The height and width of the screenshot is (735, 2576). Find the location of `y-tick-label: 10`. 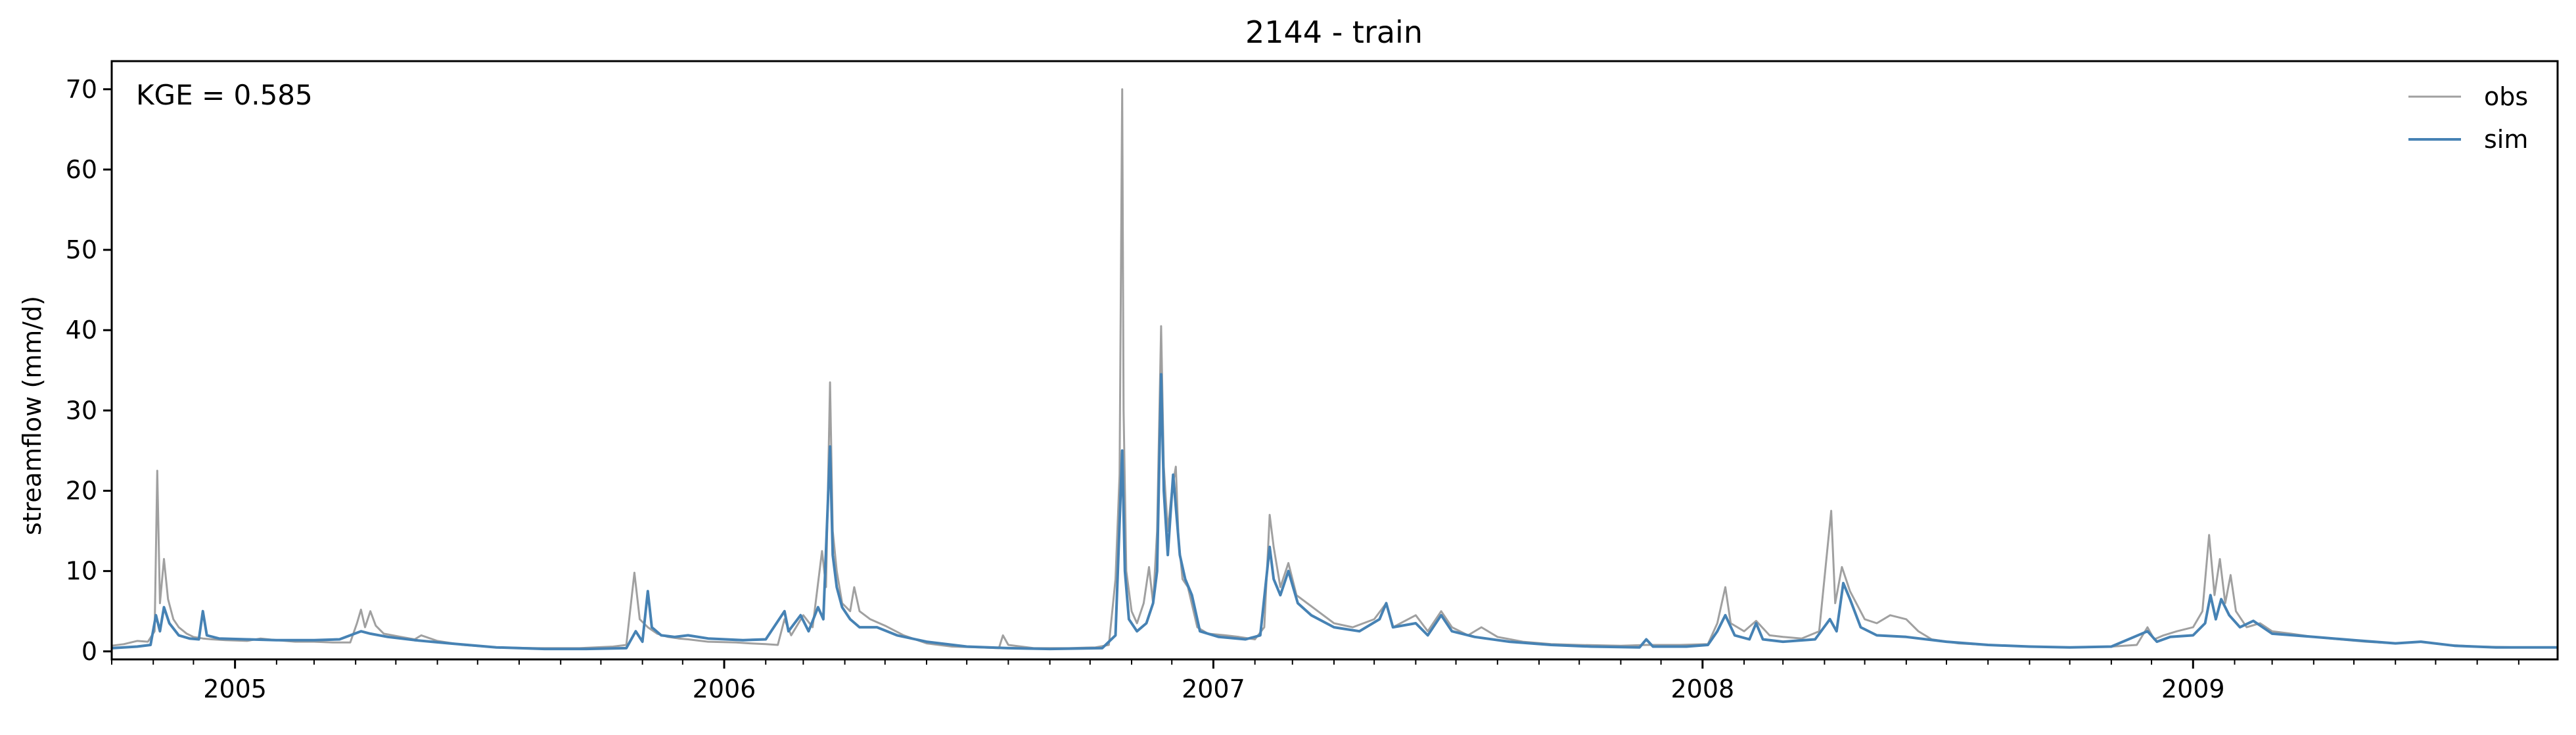

y-tick-label: 10 is located at coordinates (82, 571).